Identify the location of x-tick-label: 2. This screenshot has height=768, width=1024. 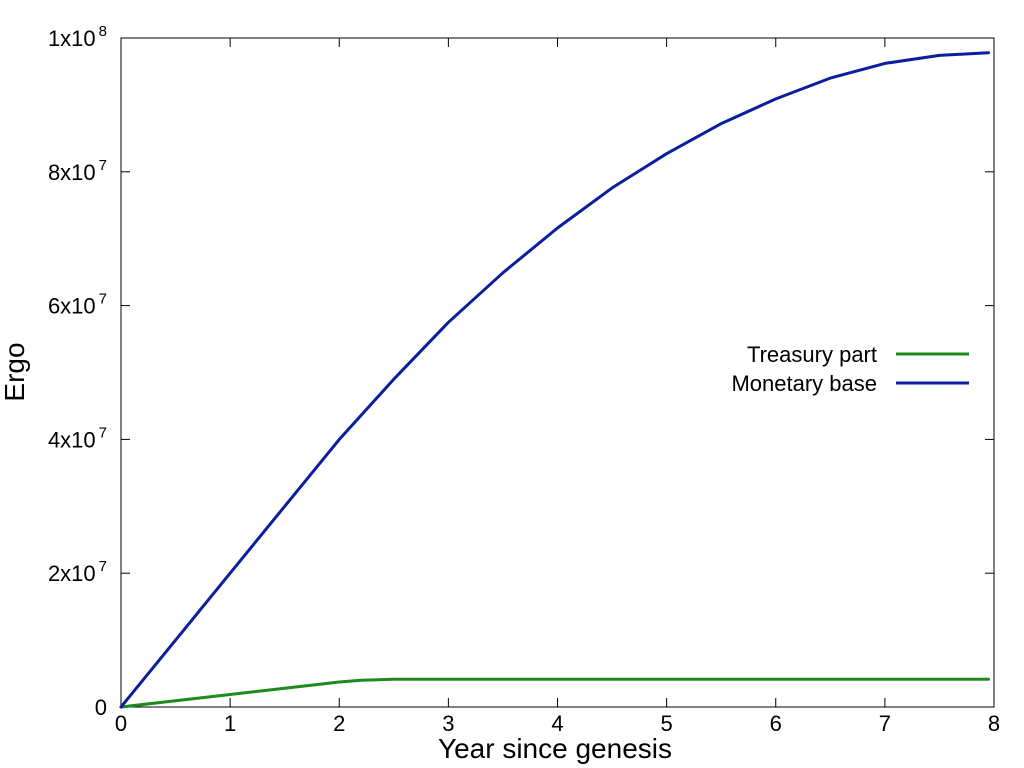
(339, 723).